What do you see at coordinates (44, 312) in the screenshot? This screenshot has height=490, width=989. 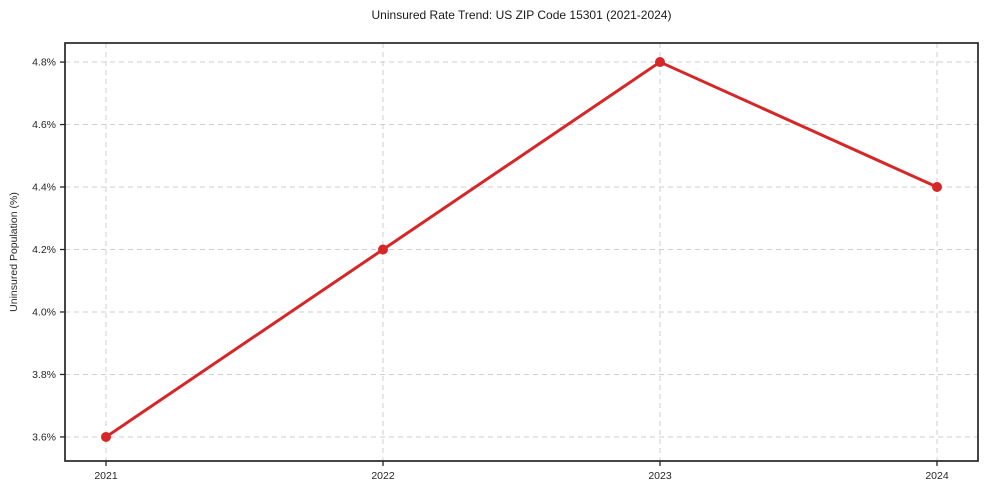 I see `y-tick-label: 4.0%` at bounding box center [44, 312].